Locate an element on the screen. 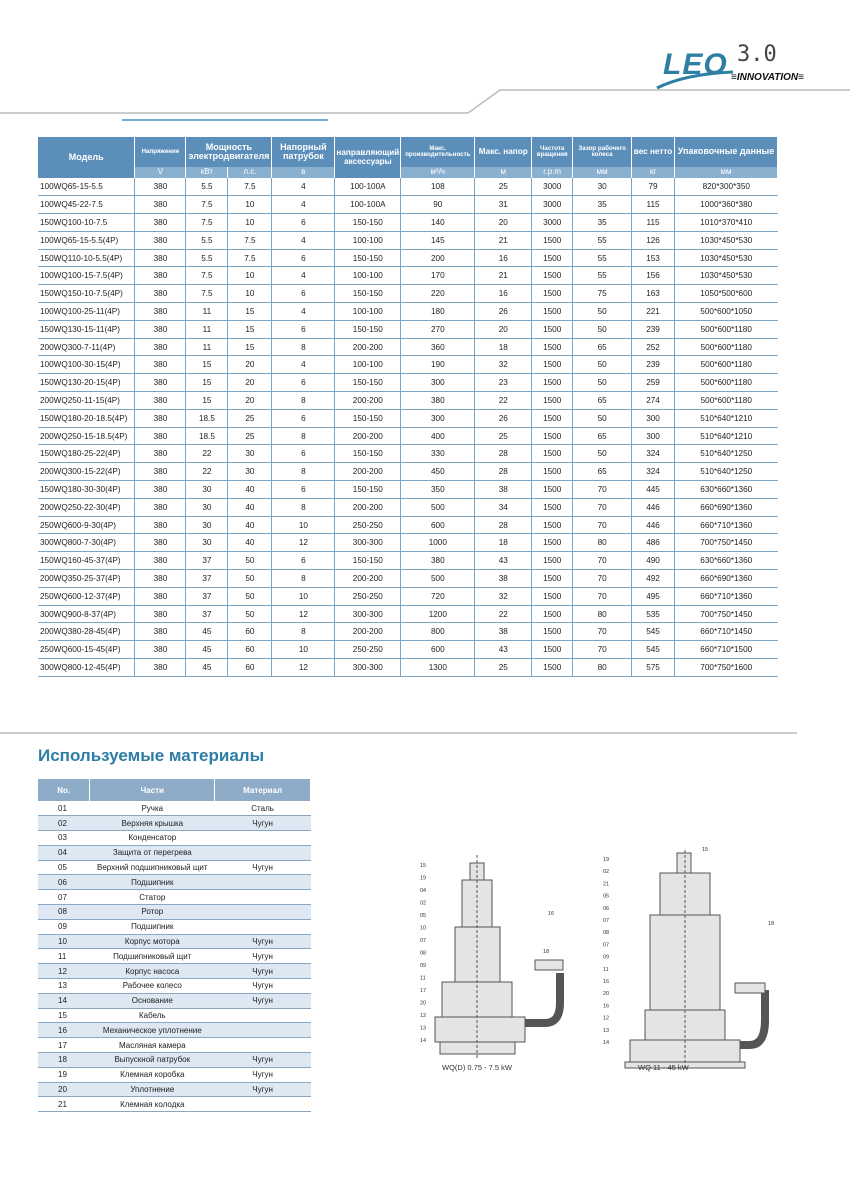 This screenshot has height=1194, width=850. unit-cell: мм is located at coordinates (602, 172).